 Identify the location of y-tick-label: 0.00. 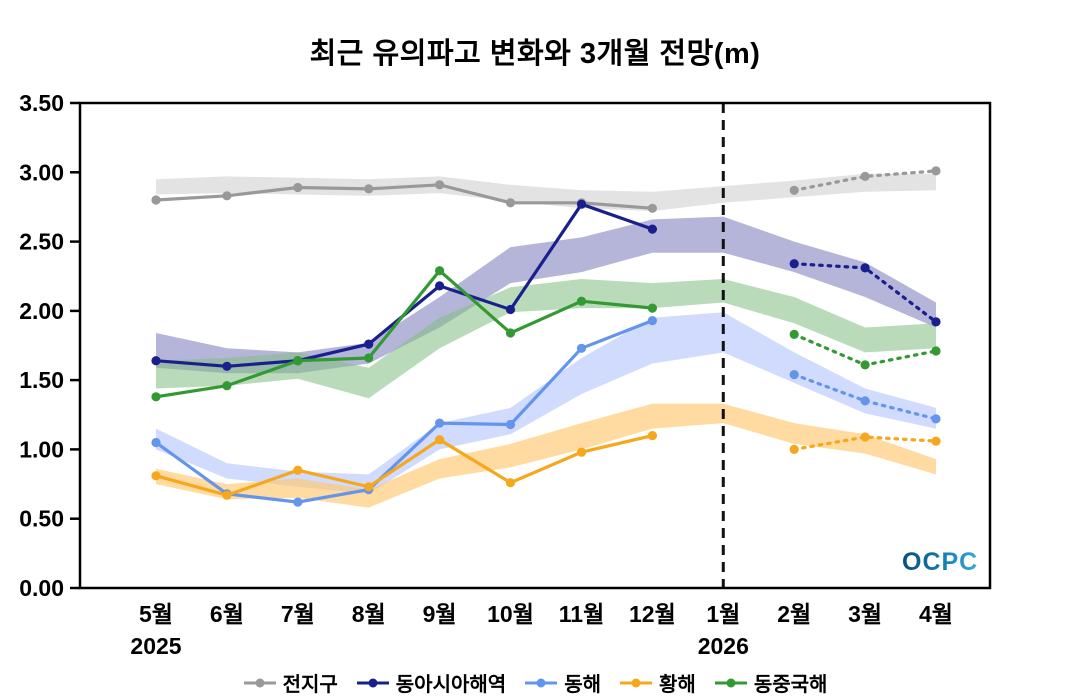
(41, 588).